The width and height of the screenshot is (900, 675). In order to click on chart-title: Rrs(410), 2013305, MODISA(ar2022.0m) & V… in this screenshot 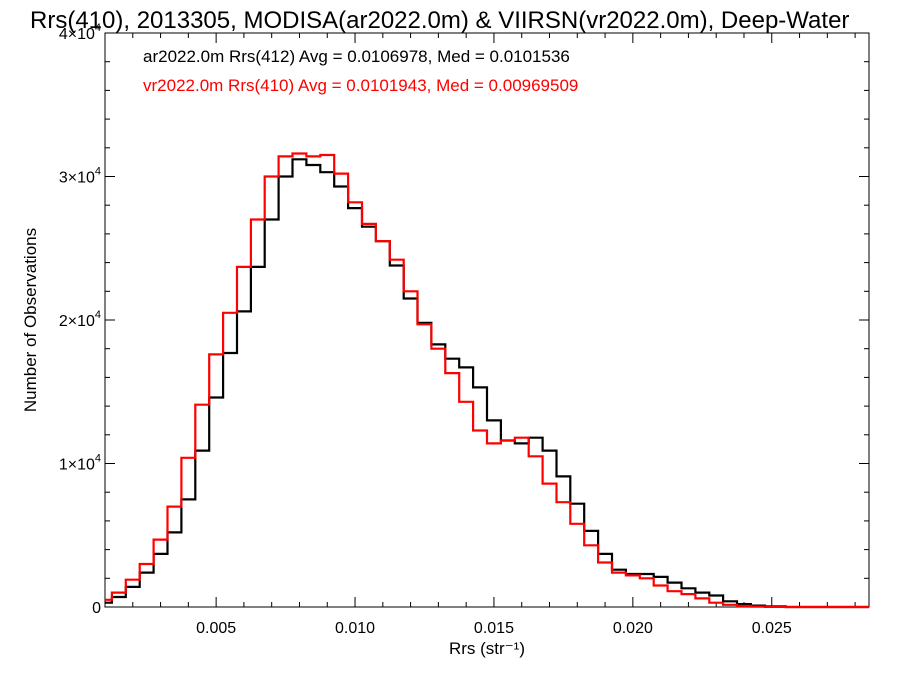, I will do `click(439, 20)`.